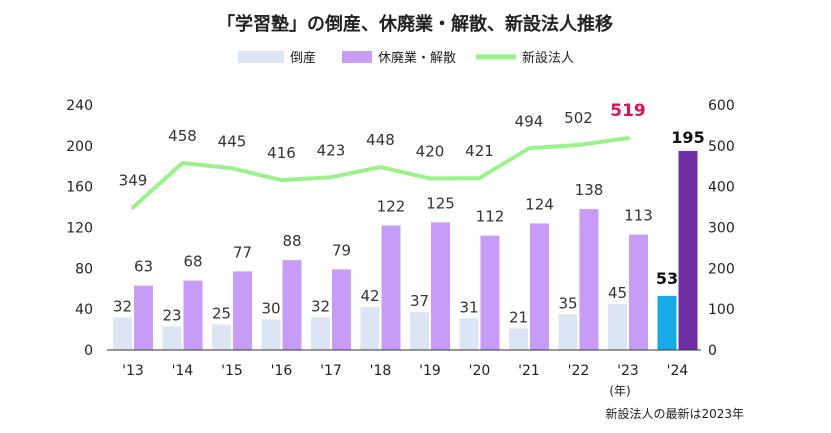 This screenshot has height=433, width=831. I want to click on data-label-休廃業・解散: 79, so click(341, 250).